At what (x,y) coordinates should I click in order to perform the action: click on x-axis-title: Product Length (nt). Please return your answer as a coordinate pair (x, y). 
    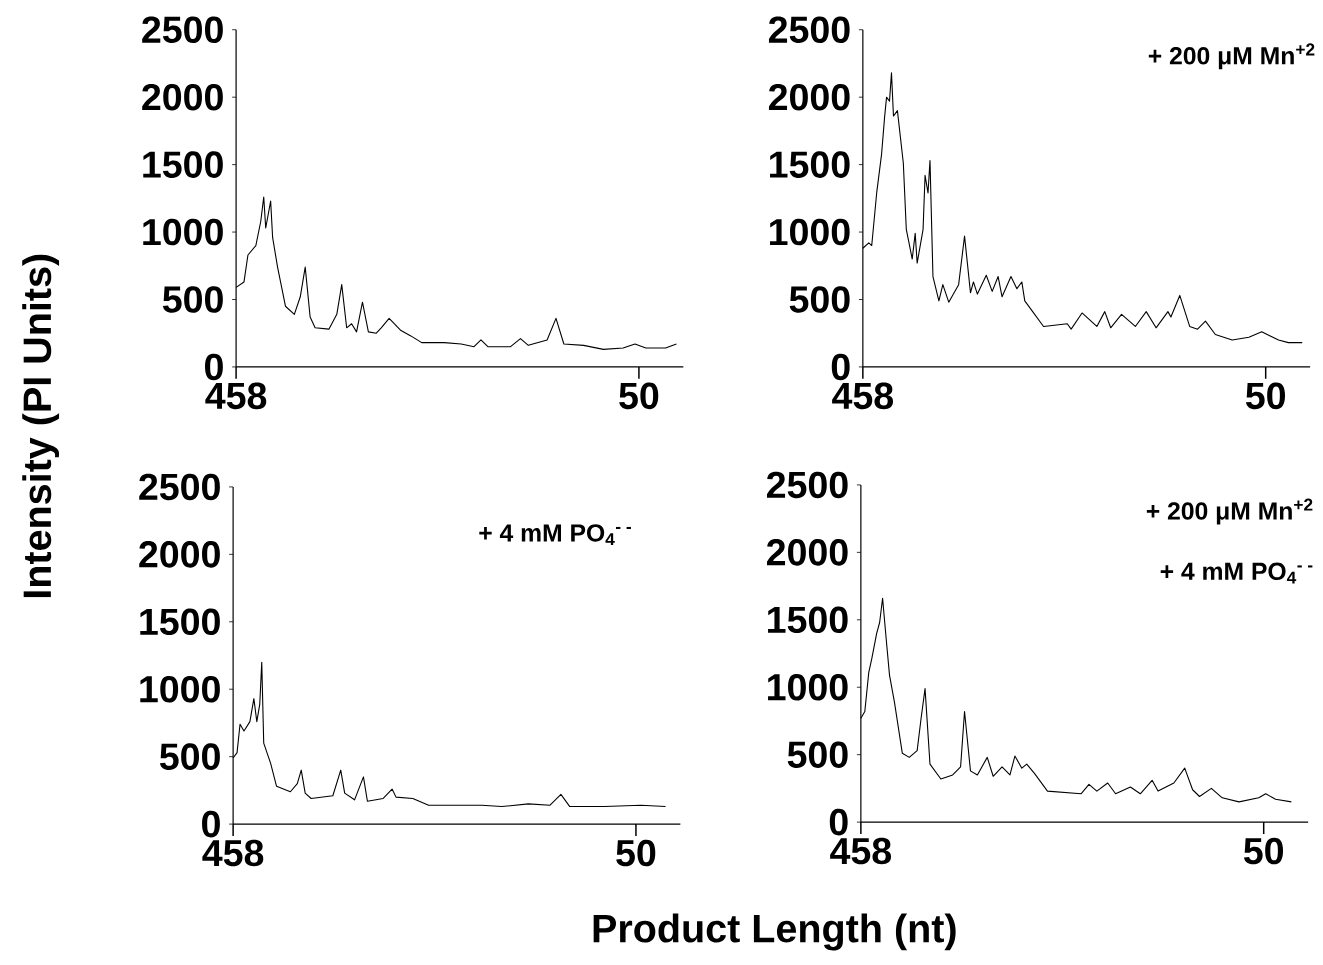
    Looking at the image, I should click on (774, 932).